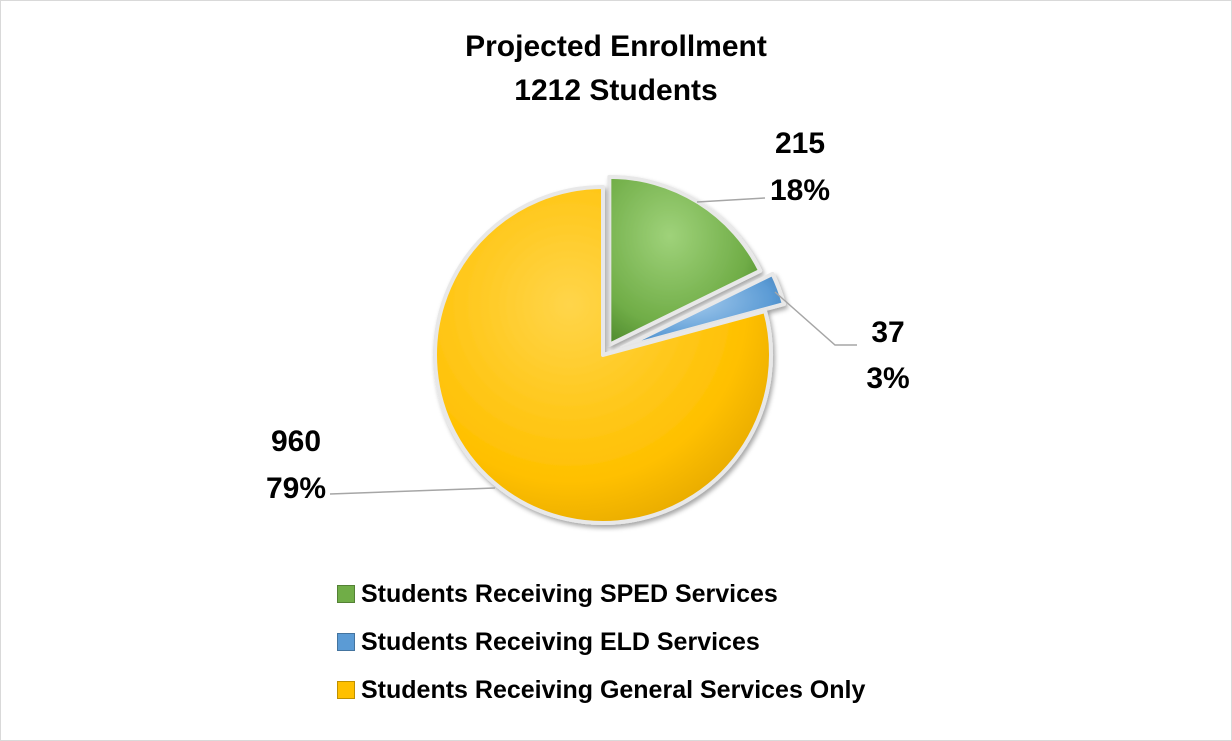 This screenshot has width=1232, height=741. I want to click on leader-line-eld, so click(815, 318).